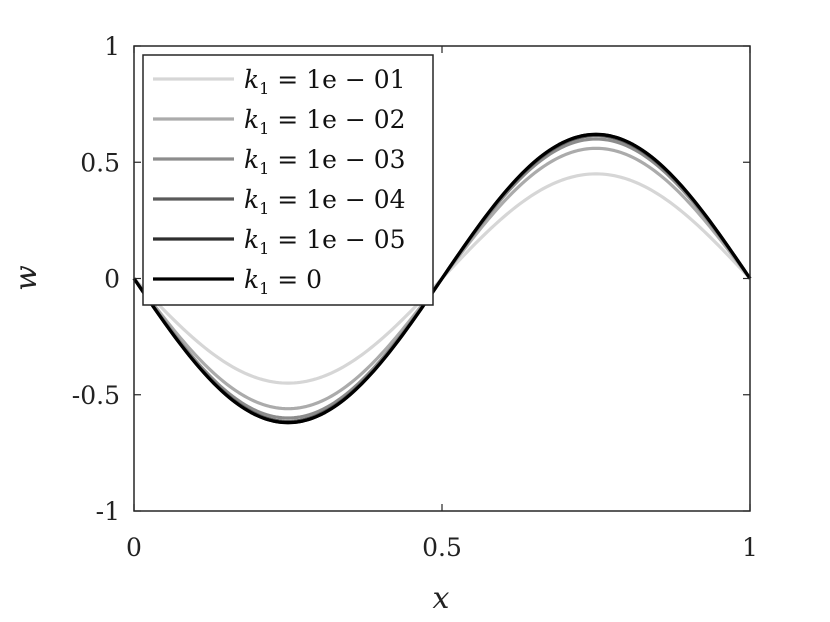 This screenshot has width=830, height=622. Describe the element at coordinates (134, 547) in the screenshot. I see `x-tick-label: 0` at that location.